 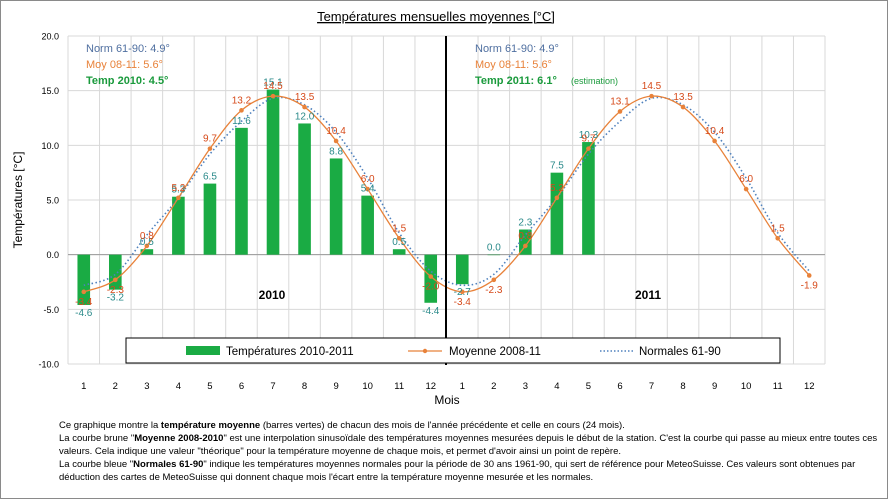 I want to click on moyenne-label: 10.4, so click(x=336, y=131).